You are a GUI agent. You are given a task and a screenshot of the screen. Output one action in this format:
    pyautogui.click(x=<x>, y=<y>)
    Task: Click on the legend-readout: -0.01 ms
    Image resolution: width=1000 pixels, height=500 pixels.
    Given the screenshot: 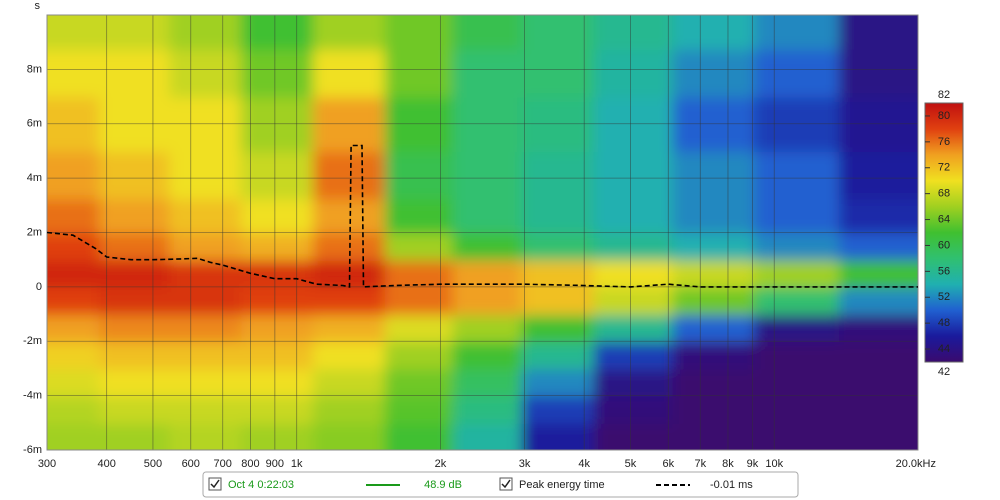 What is the action you would take?
    pyautogui.click(x=731, y=485)
    